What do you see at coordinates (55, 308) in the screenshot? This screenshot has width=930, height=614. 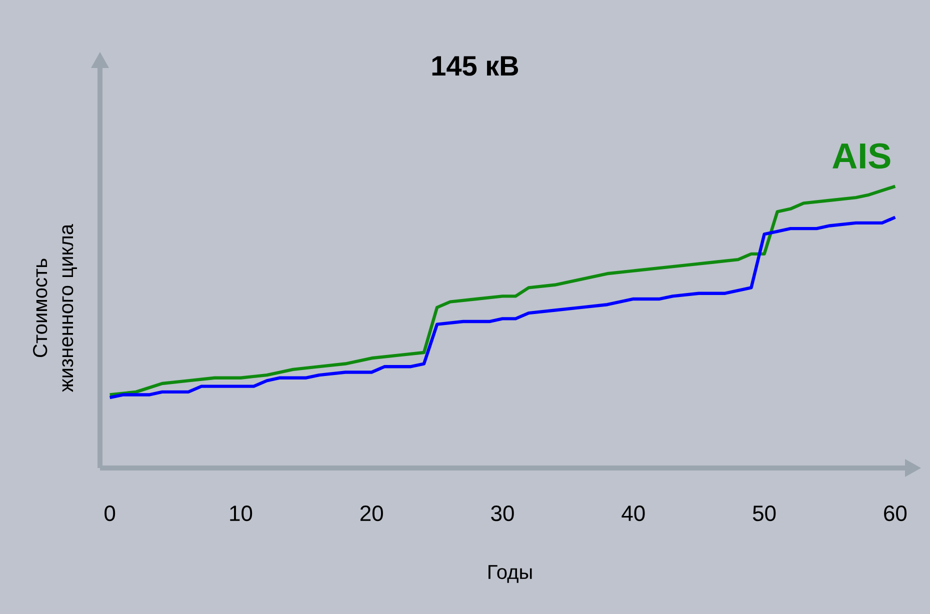 I see `y-axis-title: Стоимость жизненного цикла` at bounding box center [55, 308].